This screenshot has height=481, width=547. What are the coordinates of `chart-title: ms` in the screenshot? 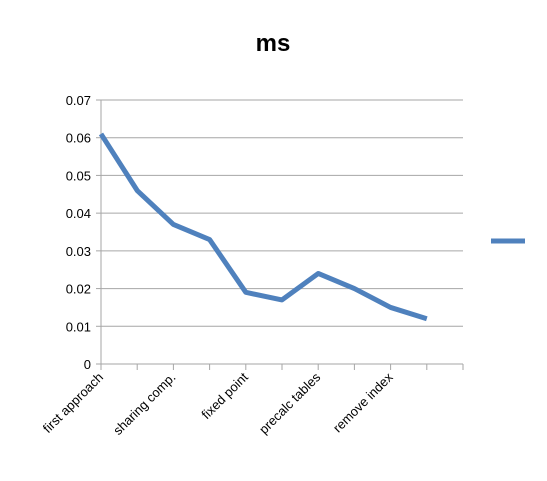 It's located at (273, 43).